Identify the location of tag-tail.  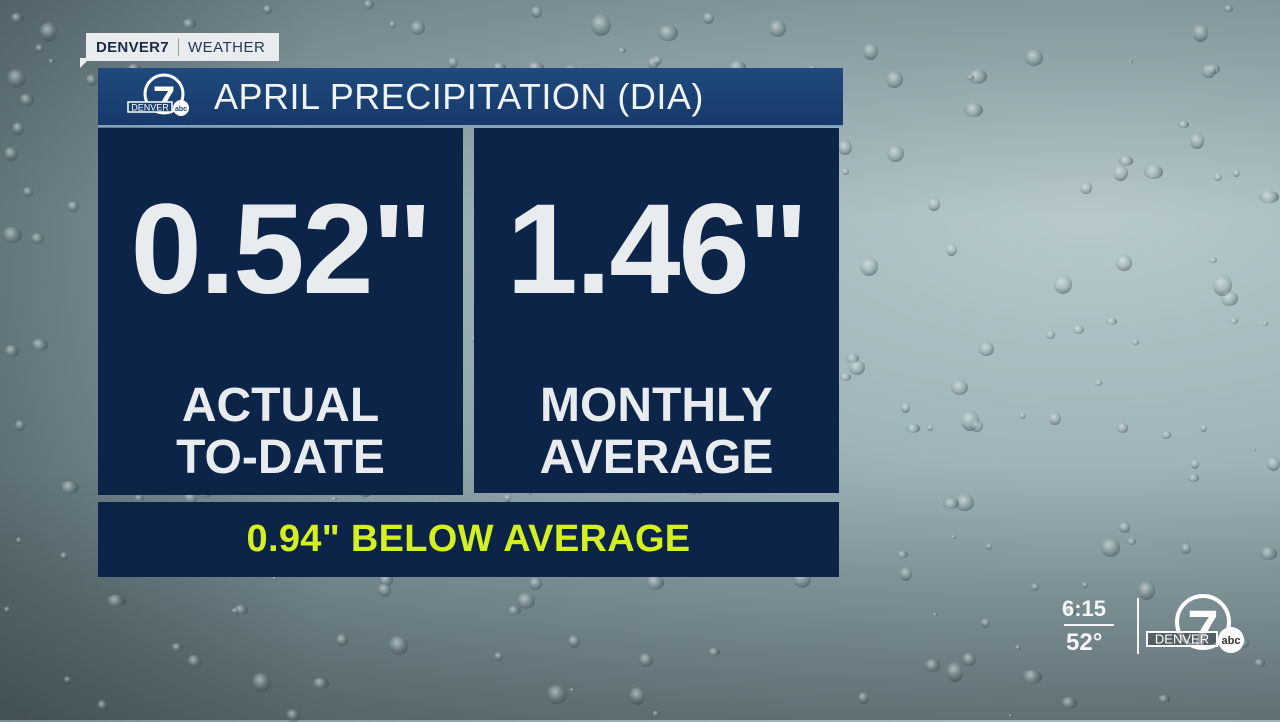
(85, 63).